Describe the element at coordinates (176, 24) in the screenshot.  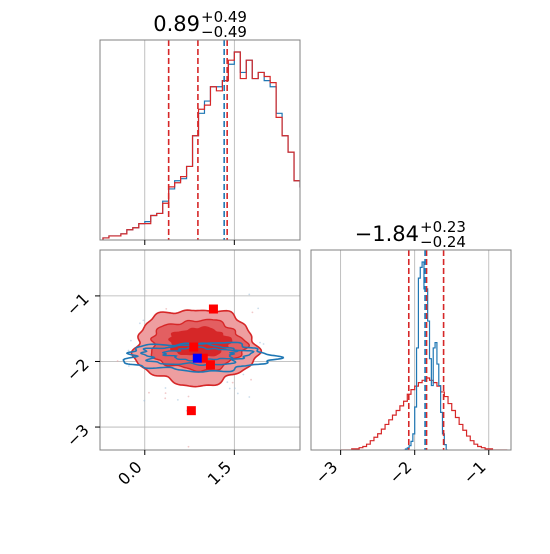
I see `param1-title-value: 0.89` at that location.